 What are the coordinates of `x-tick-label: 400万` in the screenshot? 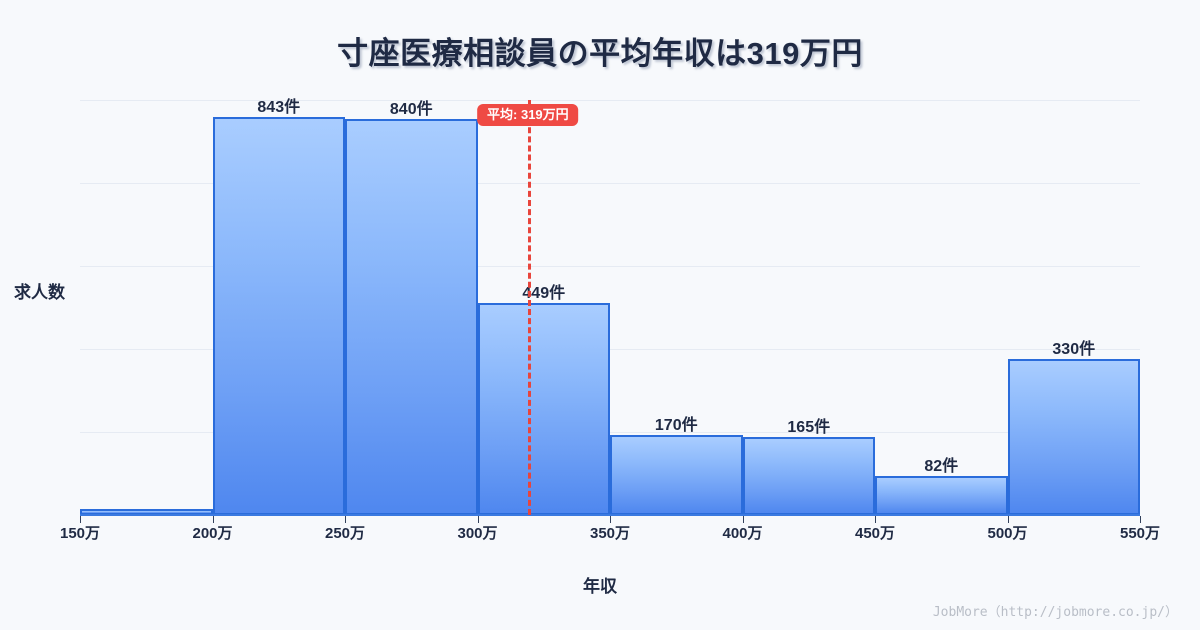 It's located at (742, 533).